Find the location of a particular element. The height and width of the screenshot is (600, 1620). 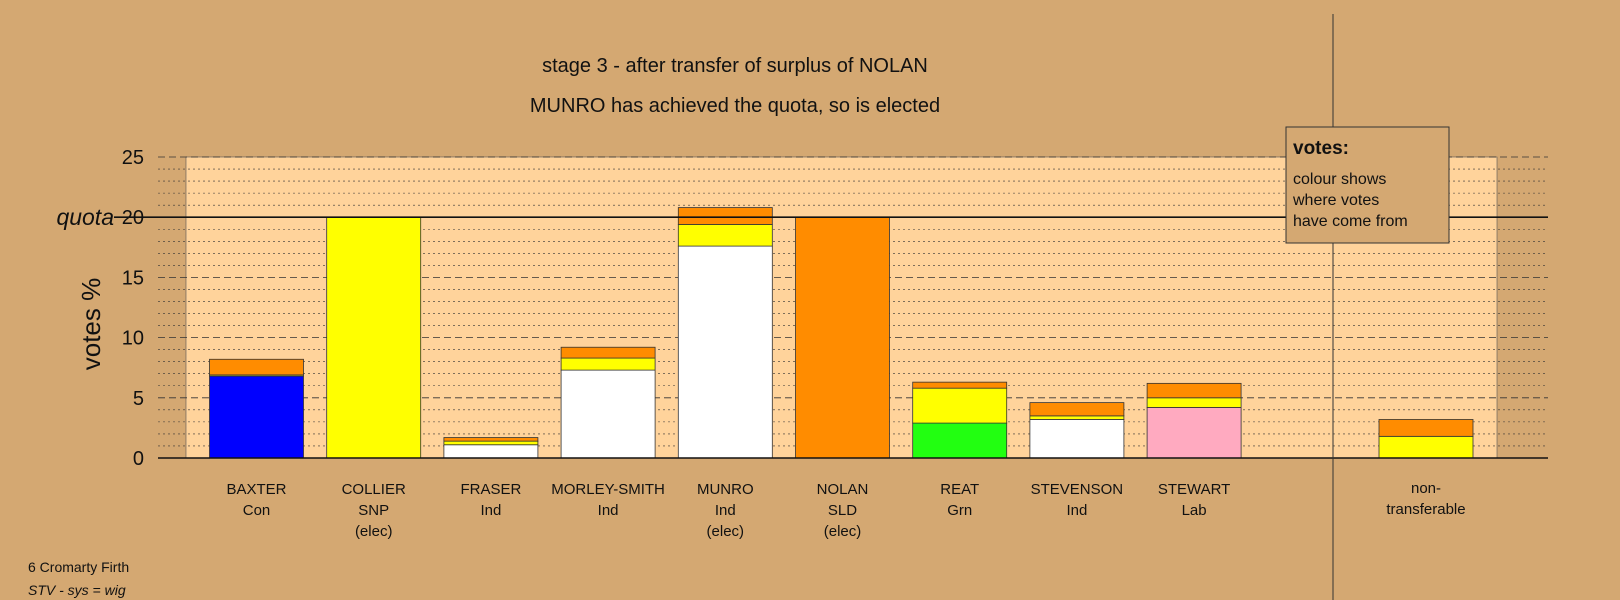

quota-label: quota is located at coordinates (85, 217).